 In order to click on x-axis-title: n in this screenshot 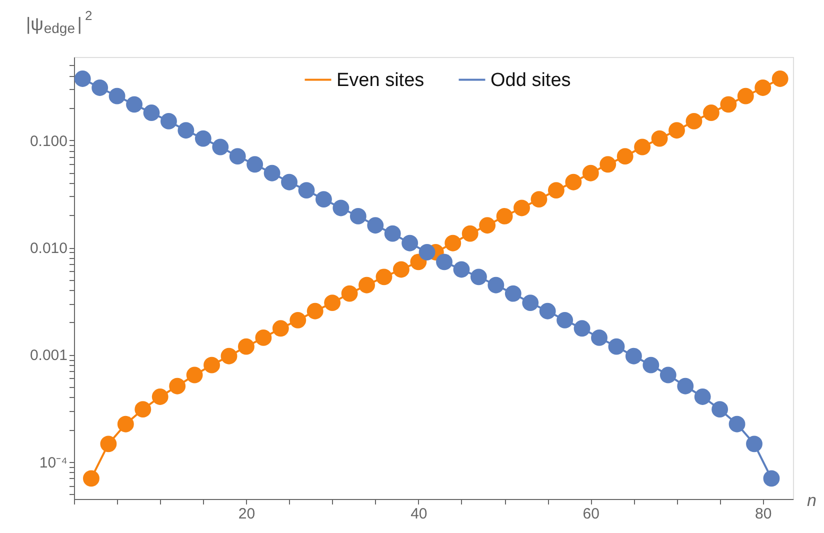, I will do `click(811, 500)`.